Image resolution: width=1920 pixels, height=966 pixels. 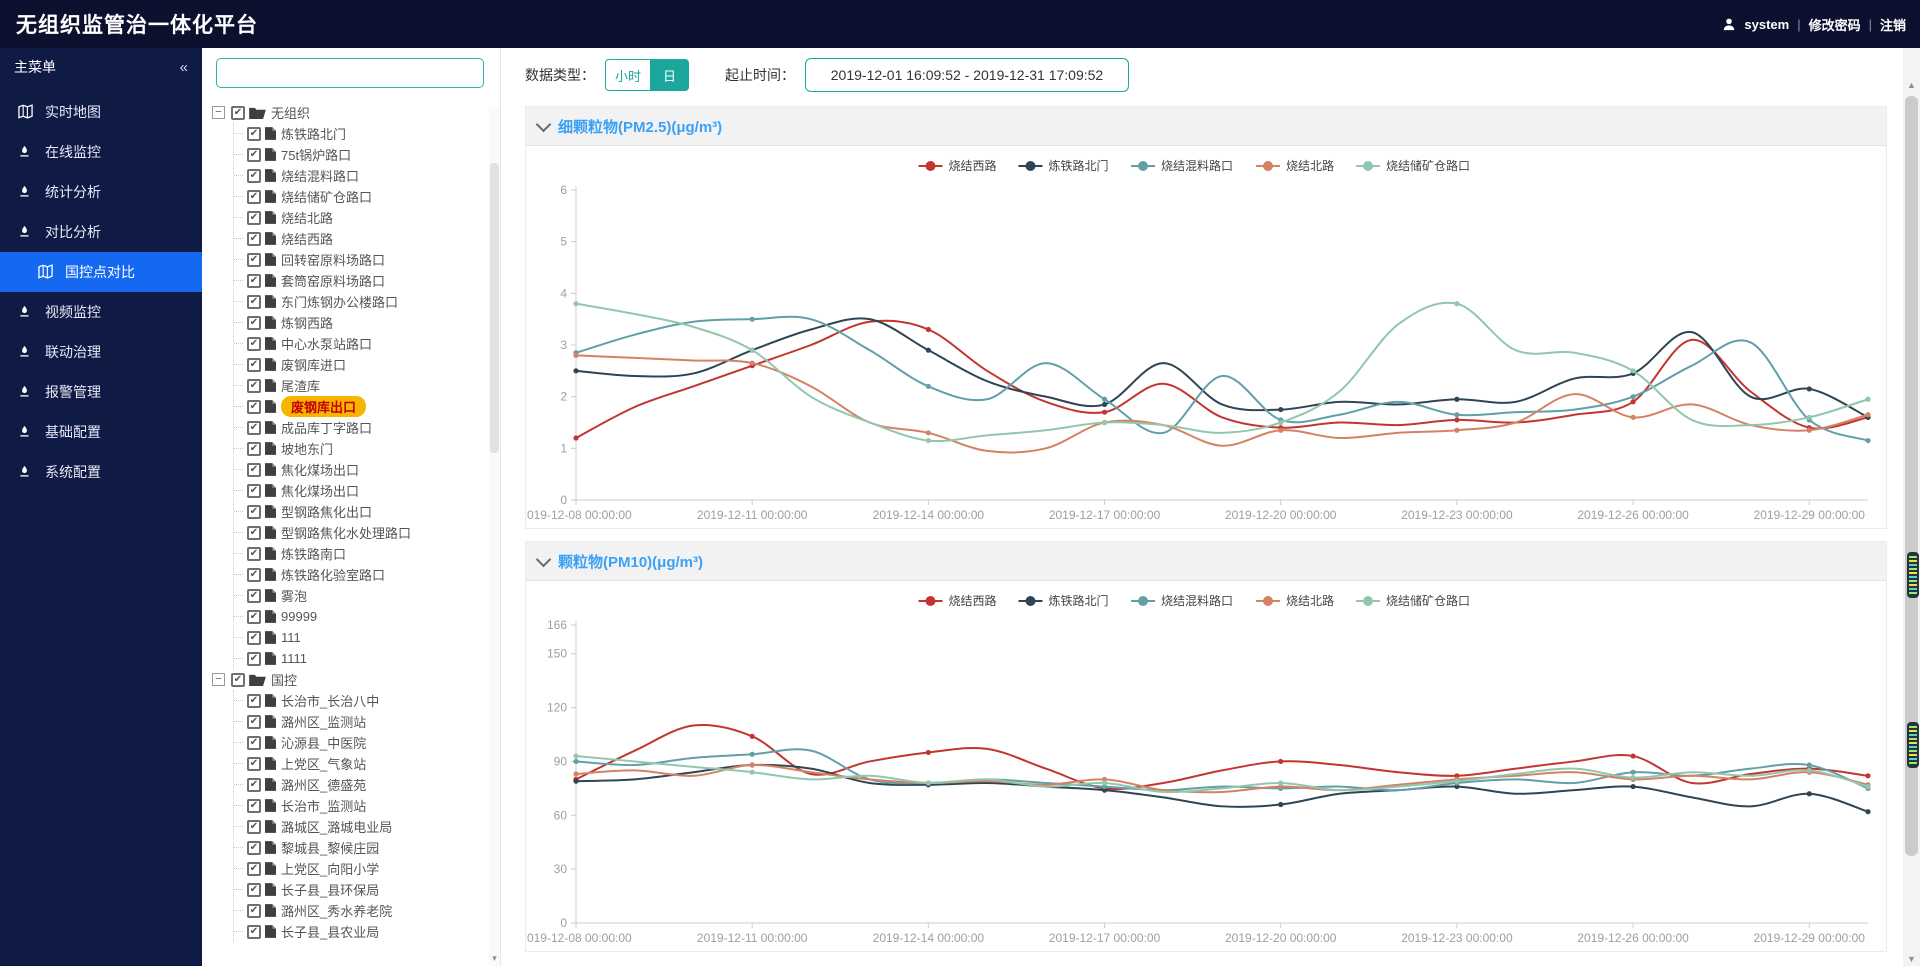 What do you see at coordinates (101, 352) in the screenshot?
I see `sidebar-item-联动治理: 联动治理` at bounding box center [101, 352].